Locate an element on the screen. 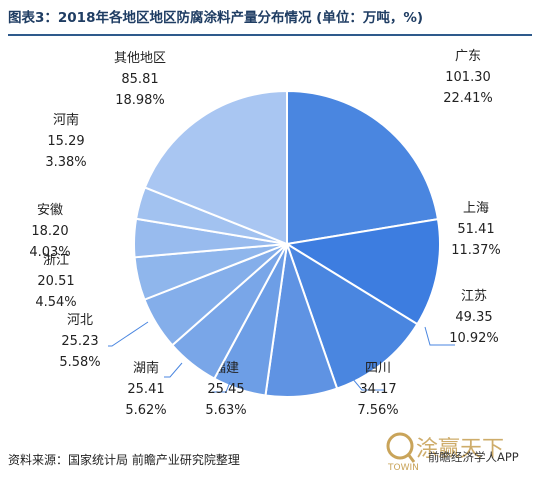 This screenshot has height=479, width=540. title-divider is located at coordinates (270, 35).